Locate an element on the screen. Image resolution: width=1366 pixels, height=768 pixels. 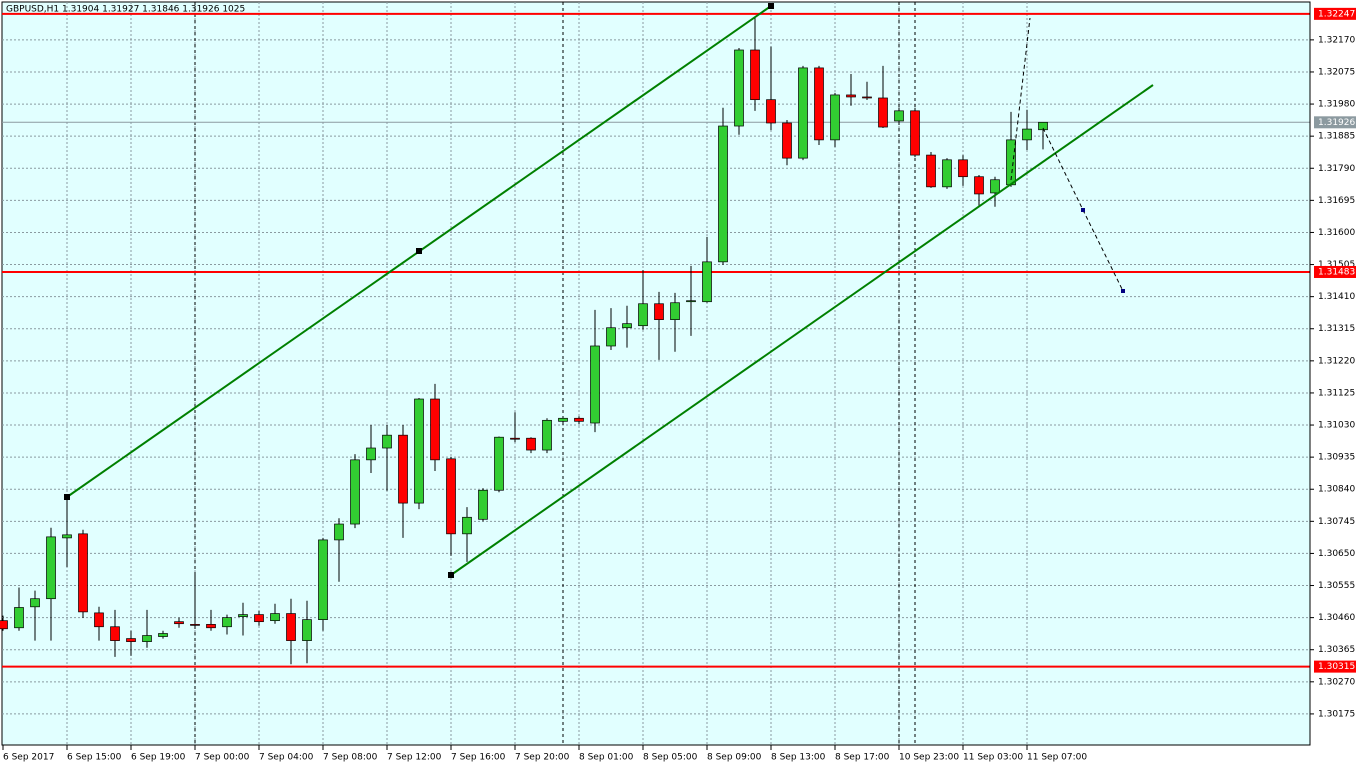
y-tick-label: 1.31315 is located at coordinates (1336, 329).